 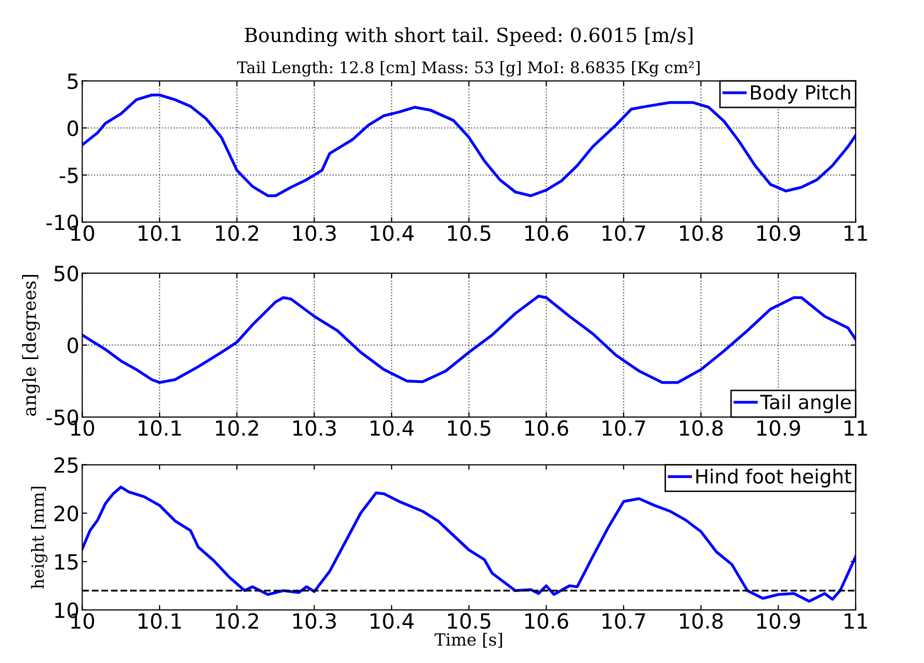 What do you see at coordinates (468, 640) in the screenshot?
I see `x-axis-title: Time [s]` at bounding box center [468, 640].